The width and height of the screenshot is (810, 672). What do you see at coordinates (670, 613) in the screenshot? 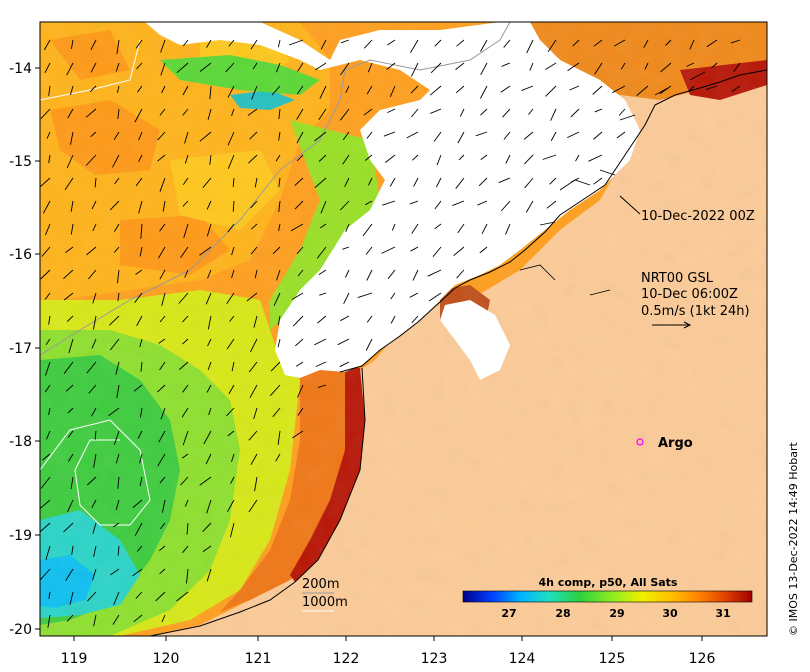
I see `colorbar-tick: 30` at bounding box center [670, 613].